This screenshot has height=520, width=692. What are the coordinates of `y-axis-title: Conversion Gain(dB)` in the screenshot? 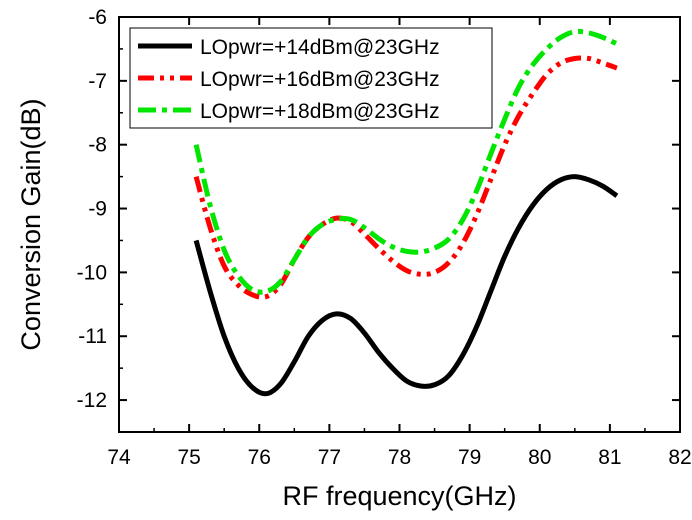 It's located at (31, 224).